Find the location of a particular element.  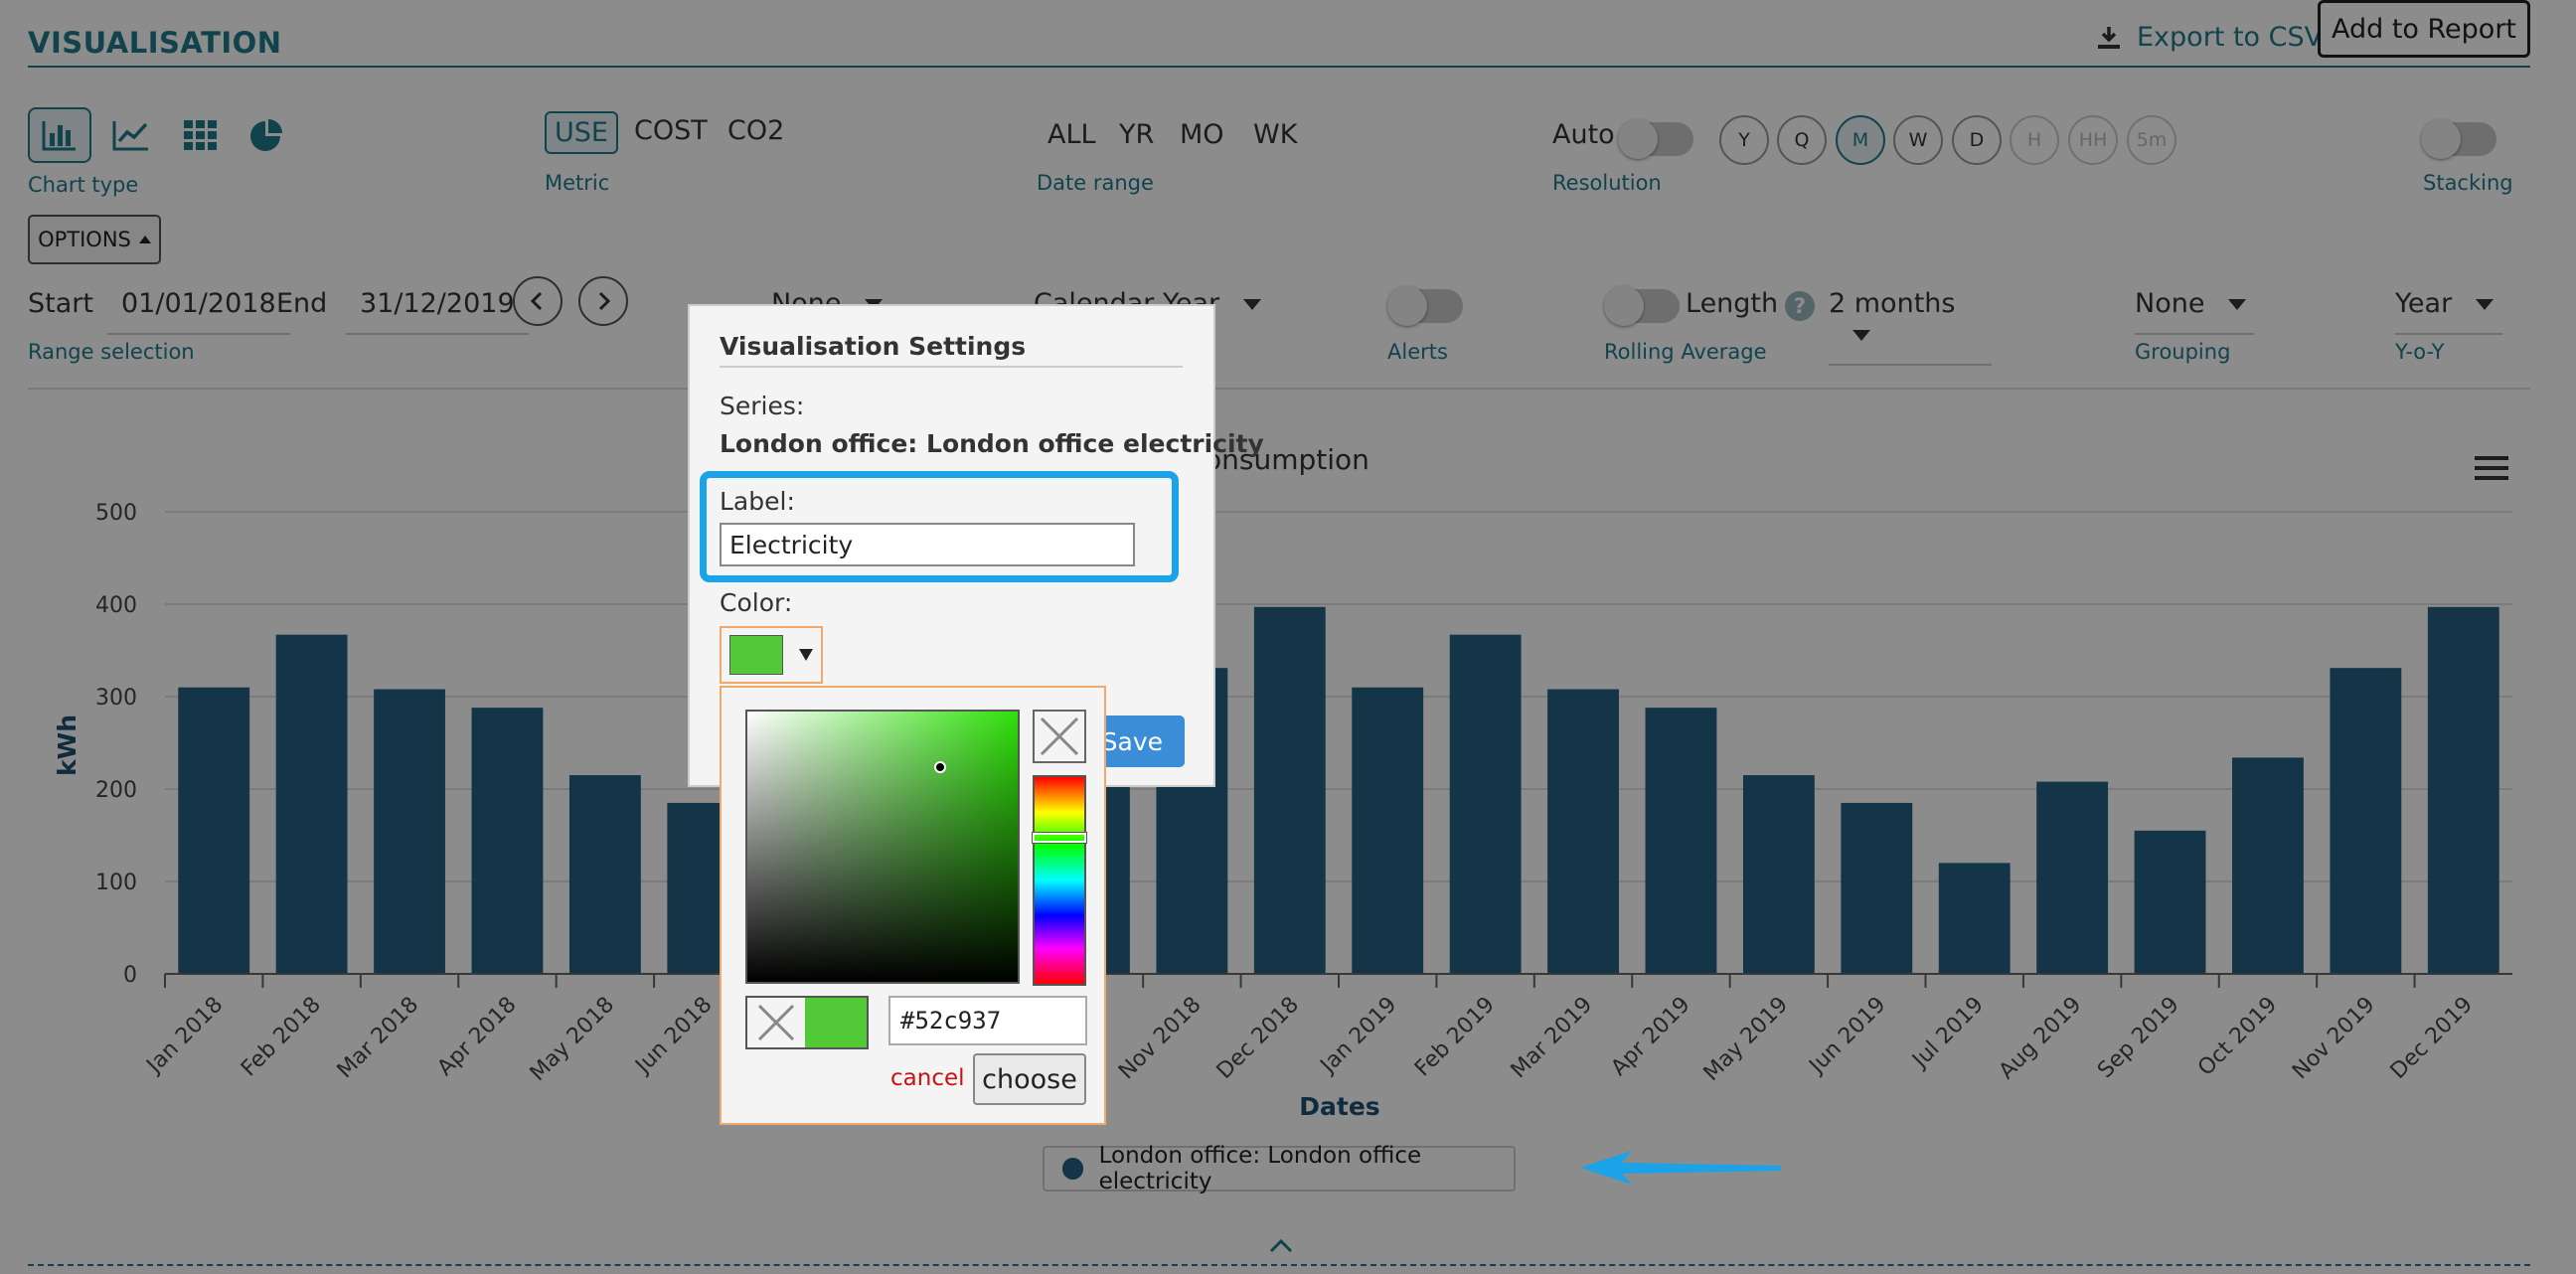

add-to-report-button: Add to Report is located at coordinates (2424, 29).